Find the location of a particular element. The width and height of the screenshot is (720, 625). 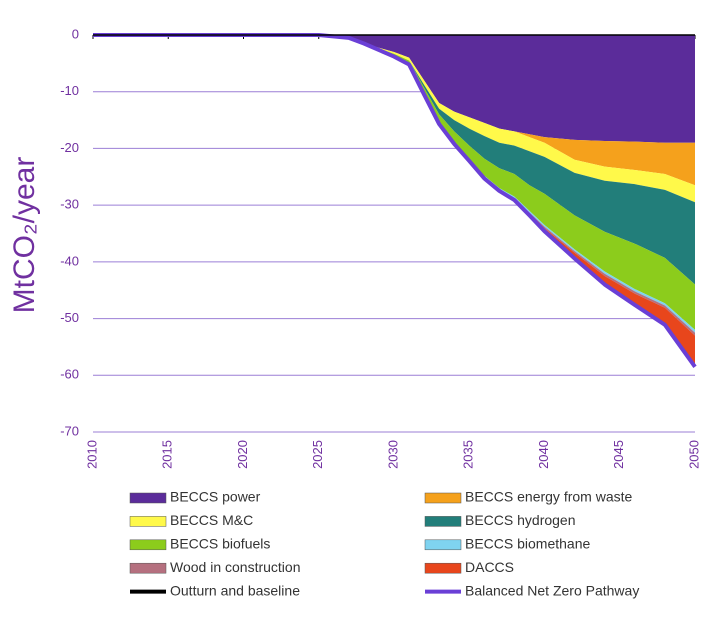

y-tick-label: -10 is located at coordinates (69, 90).